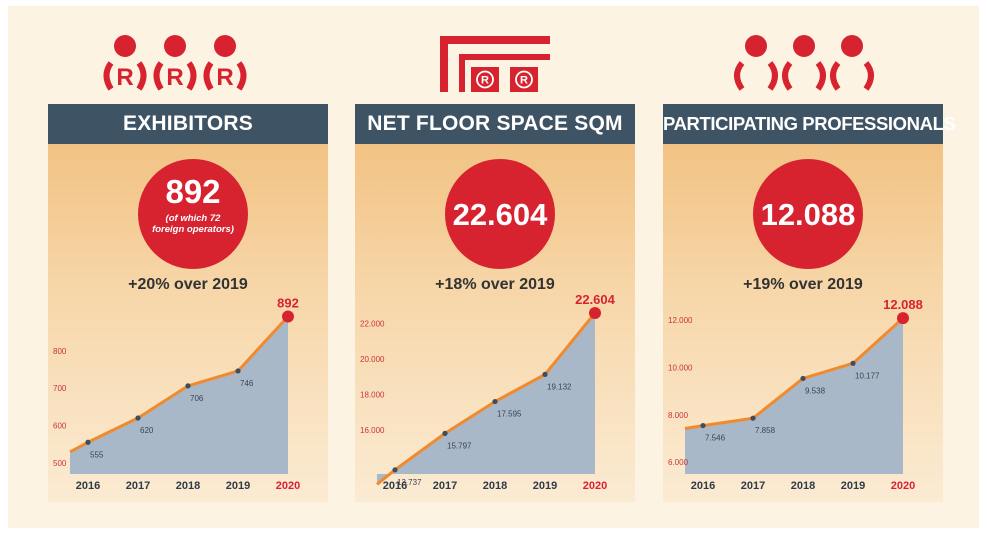 The height and width of the screenshot is (535, 987). I want to click on headline-badge: 12.088, so click(808, 214).